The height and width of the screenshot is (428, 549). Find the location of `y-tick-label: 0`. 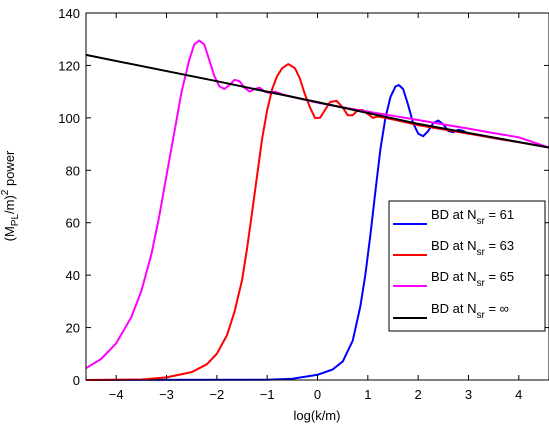

y-tick-label: 0 is located at coordinates (76, 380).